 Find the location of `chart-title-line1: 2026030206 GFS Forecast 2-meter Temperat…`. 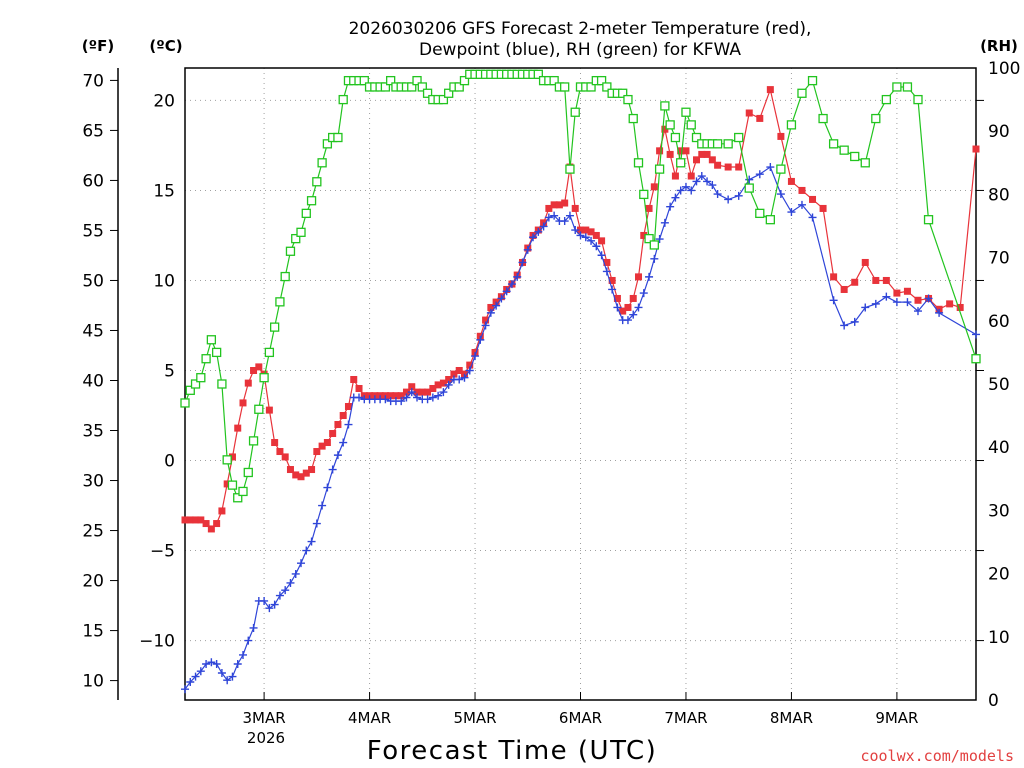

chart-title-line1: 2026030206 GFS Forecast 2-meter Temperat… is located at coordinates (580, 29).